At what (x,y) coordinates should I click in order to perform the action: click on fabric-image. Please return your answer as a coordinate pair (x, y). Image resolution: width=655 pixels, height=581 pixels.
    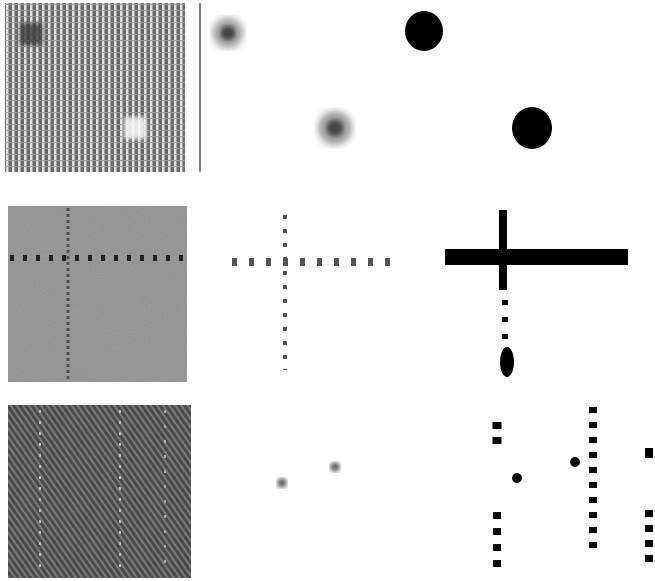
    Looking at the image, I should click on (99, 491).